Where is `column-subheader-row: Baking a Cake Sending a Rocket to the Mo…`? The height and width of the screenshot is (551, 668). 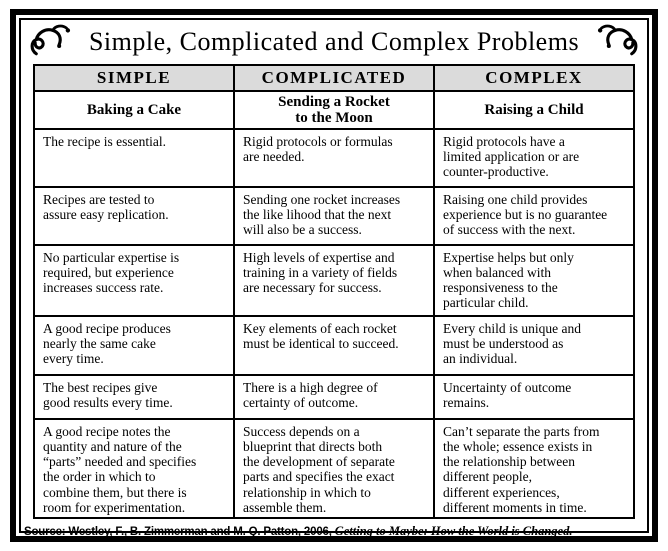
column-subheader-row: Baking a Cake Sending a Rocket to the Mo… is located at coordinates (334, 110).